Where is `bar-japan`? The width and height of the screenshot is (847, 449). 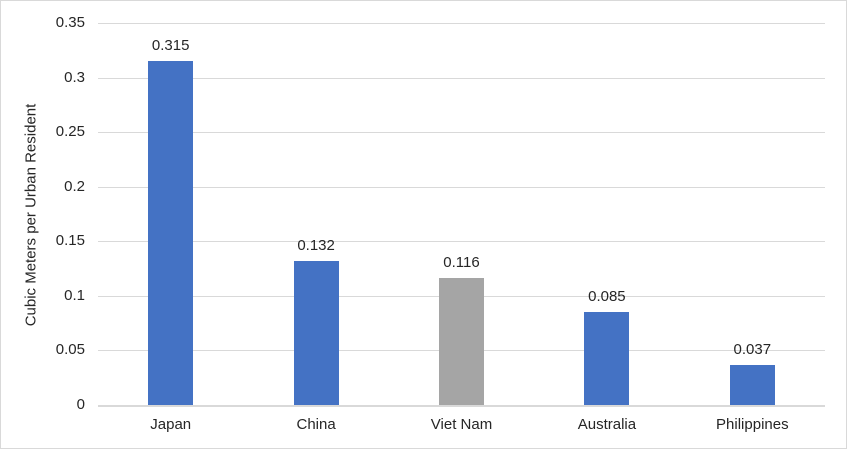
bar-japan is located at coordinates (171, 233).